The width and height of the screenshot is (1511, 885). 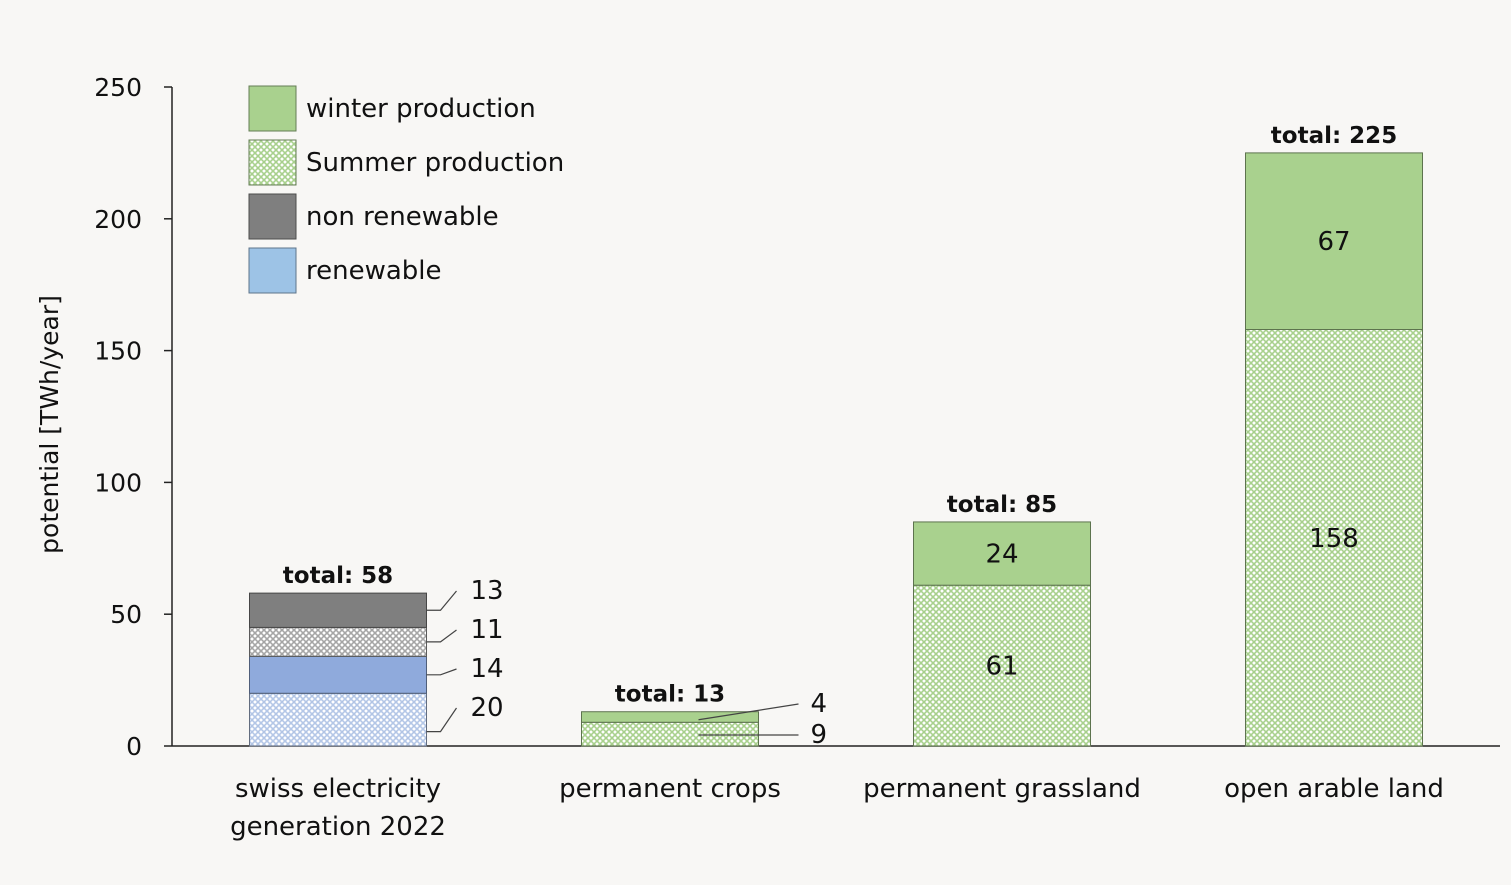 I want to click on total-label: total: 225, so click(x=1334, y=136).